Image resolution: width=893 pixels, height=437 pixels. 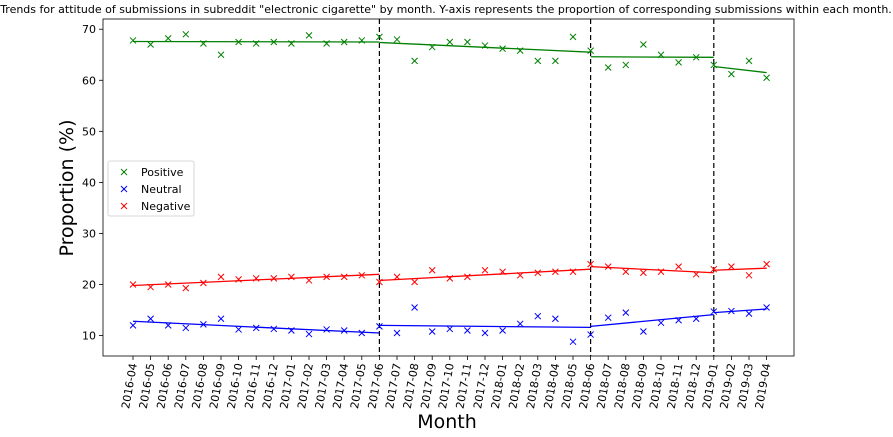 I want to click on legend-marker-negative, so click(x=124, y=206).